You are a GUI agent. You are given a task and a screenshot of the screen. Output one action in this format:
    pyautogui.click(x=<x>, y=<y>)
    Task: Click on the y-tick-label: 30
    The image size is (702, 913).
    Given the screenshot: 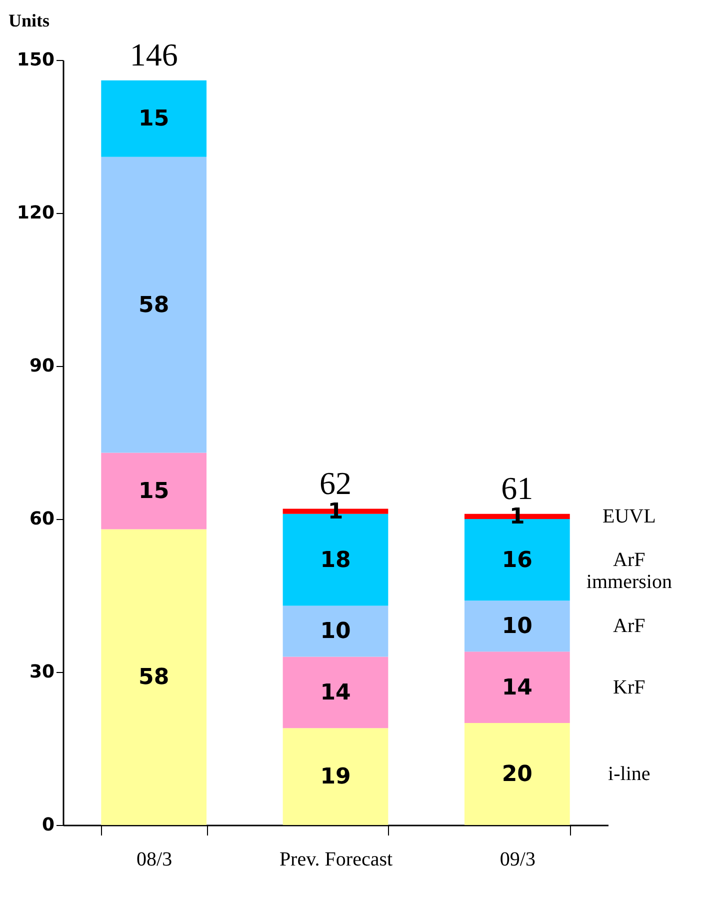 What is the action you would take?
    pyautogui.click(x=41, y=672)
    